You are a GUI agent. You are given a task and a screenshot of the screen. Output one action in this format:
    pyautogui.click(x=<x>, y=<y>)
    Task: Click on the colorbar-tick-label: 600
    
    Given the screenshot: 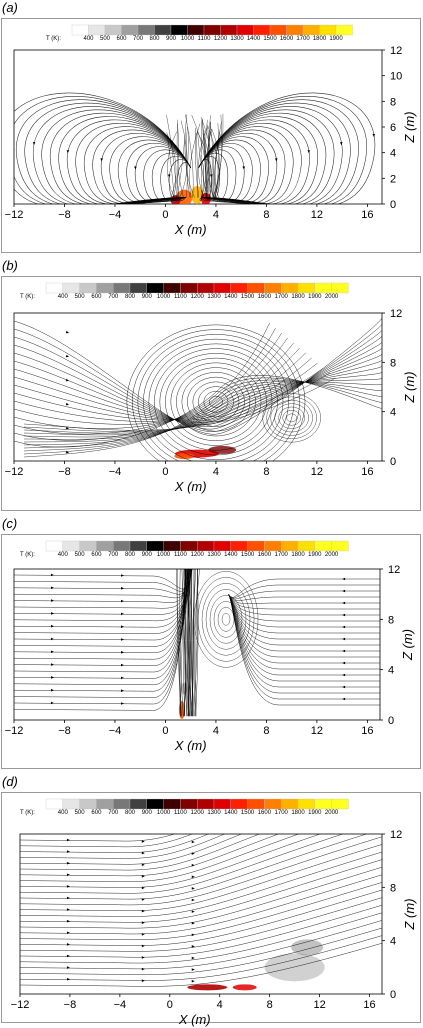 What is the action you would take?
    pyautogui.click(x=96, y=555)
    